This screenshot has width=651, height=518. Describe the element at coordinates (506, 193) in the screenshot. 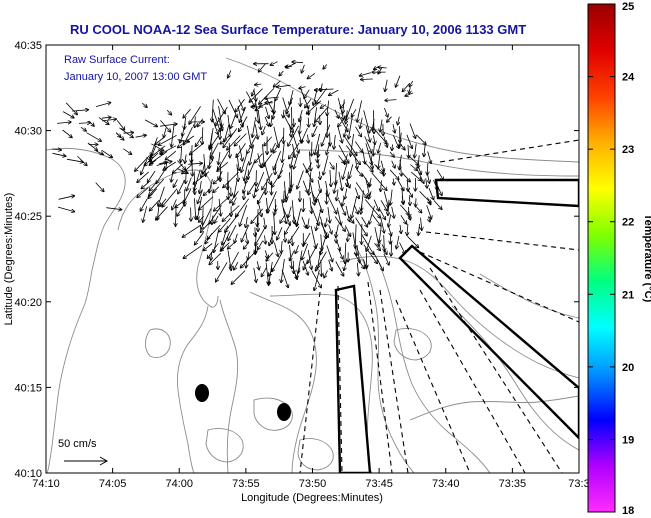

I see `zone-east-box` at that location.